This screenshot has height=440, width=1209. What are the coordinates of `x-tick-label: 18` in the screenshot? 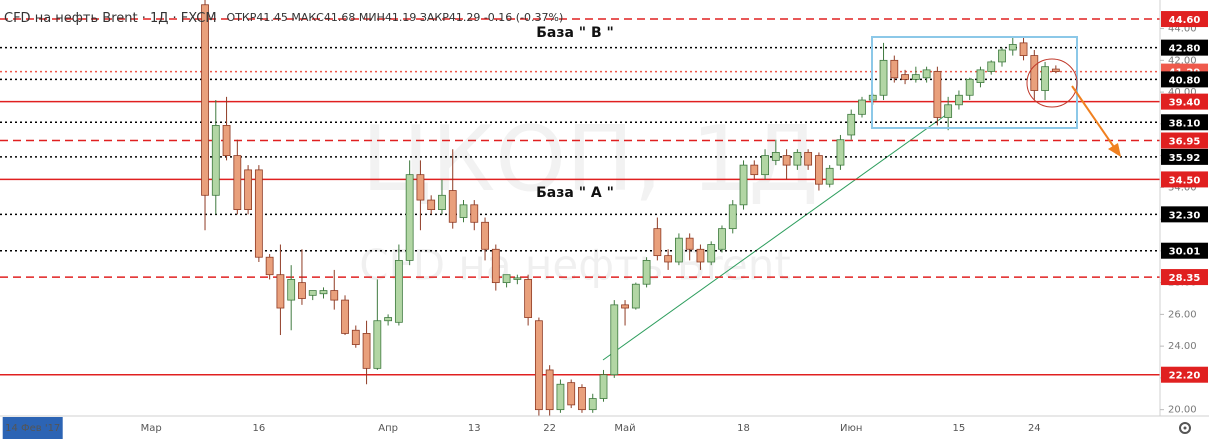 It's located at (743, 428).